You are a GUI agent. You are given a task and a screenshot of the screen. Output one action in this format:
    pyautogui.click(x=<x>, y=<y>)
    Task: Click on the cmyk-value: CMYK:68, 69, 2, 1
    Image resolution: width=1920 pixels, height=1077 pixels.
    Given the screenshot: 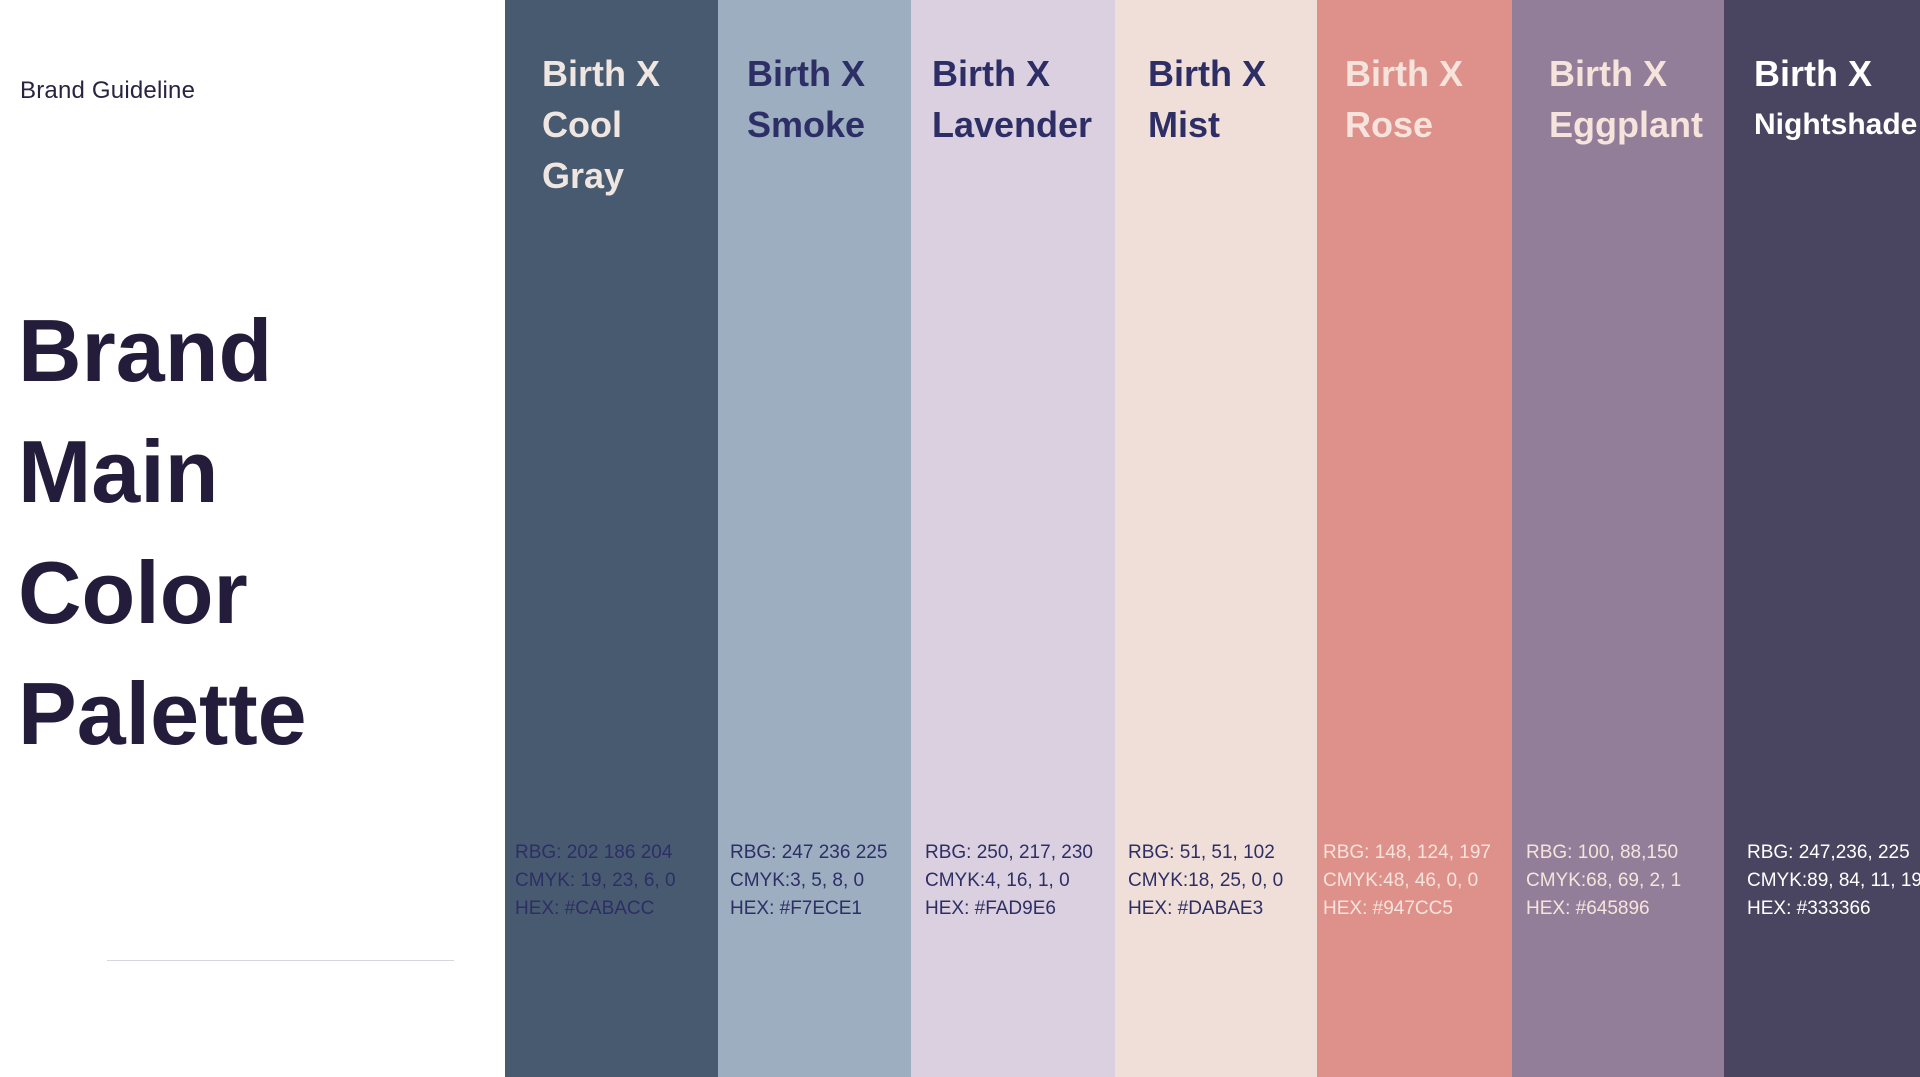 What is the action you would take?
    pyautogui.click(x=1604, y=880)
    